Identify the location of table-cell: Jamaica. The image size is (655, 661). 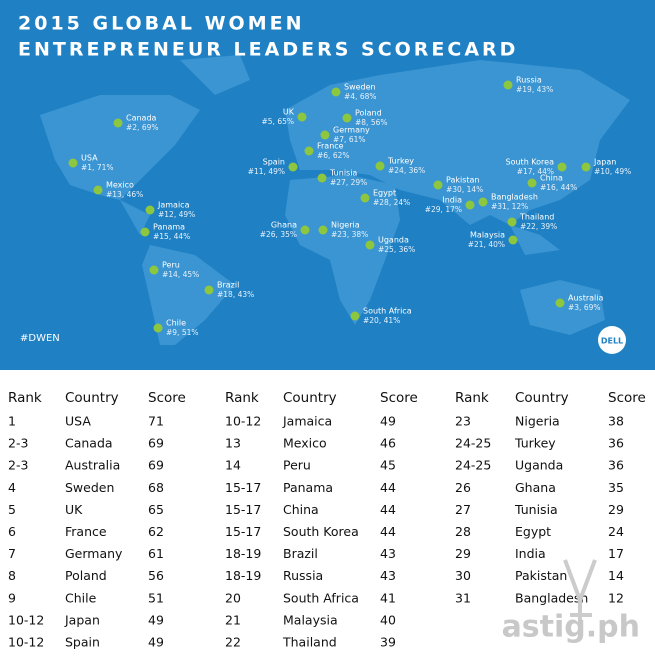
(307, 421).